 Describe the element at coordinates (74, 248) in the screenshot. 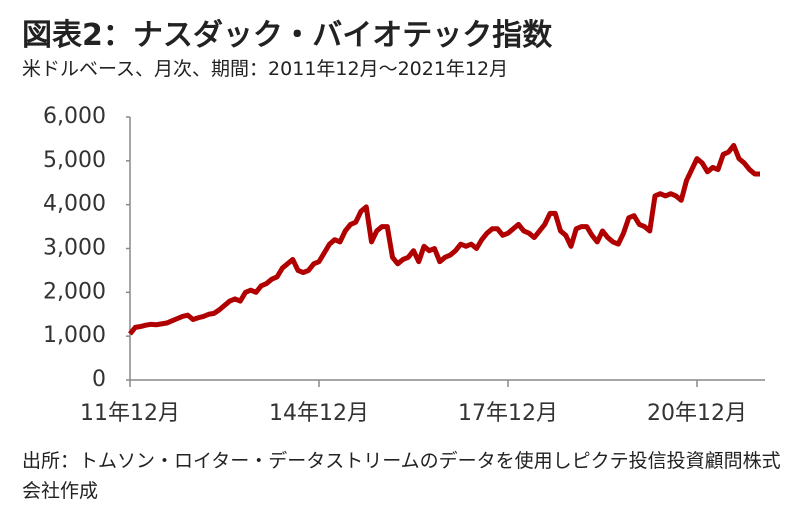

I see `y-tick-label: 3,000` at that location.